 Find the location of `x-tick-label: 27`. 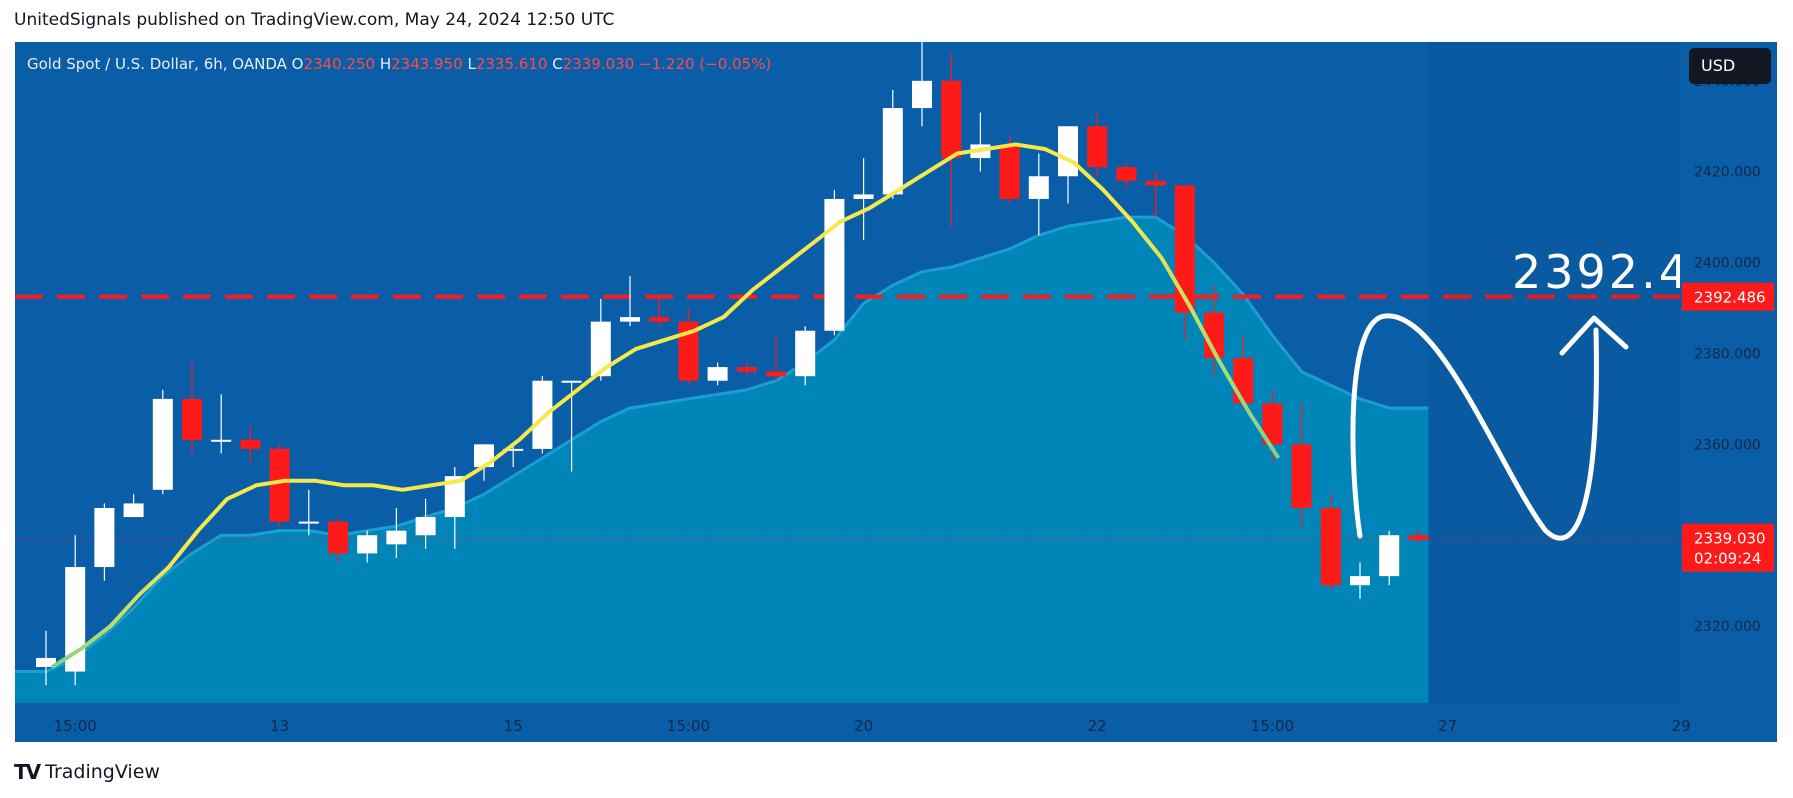

x-tick-label: 27 is located at coordinates (1447, 726).